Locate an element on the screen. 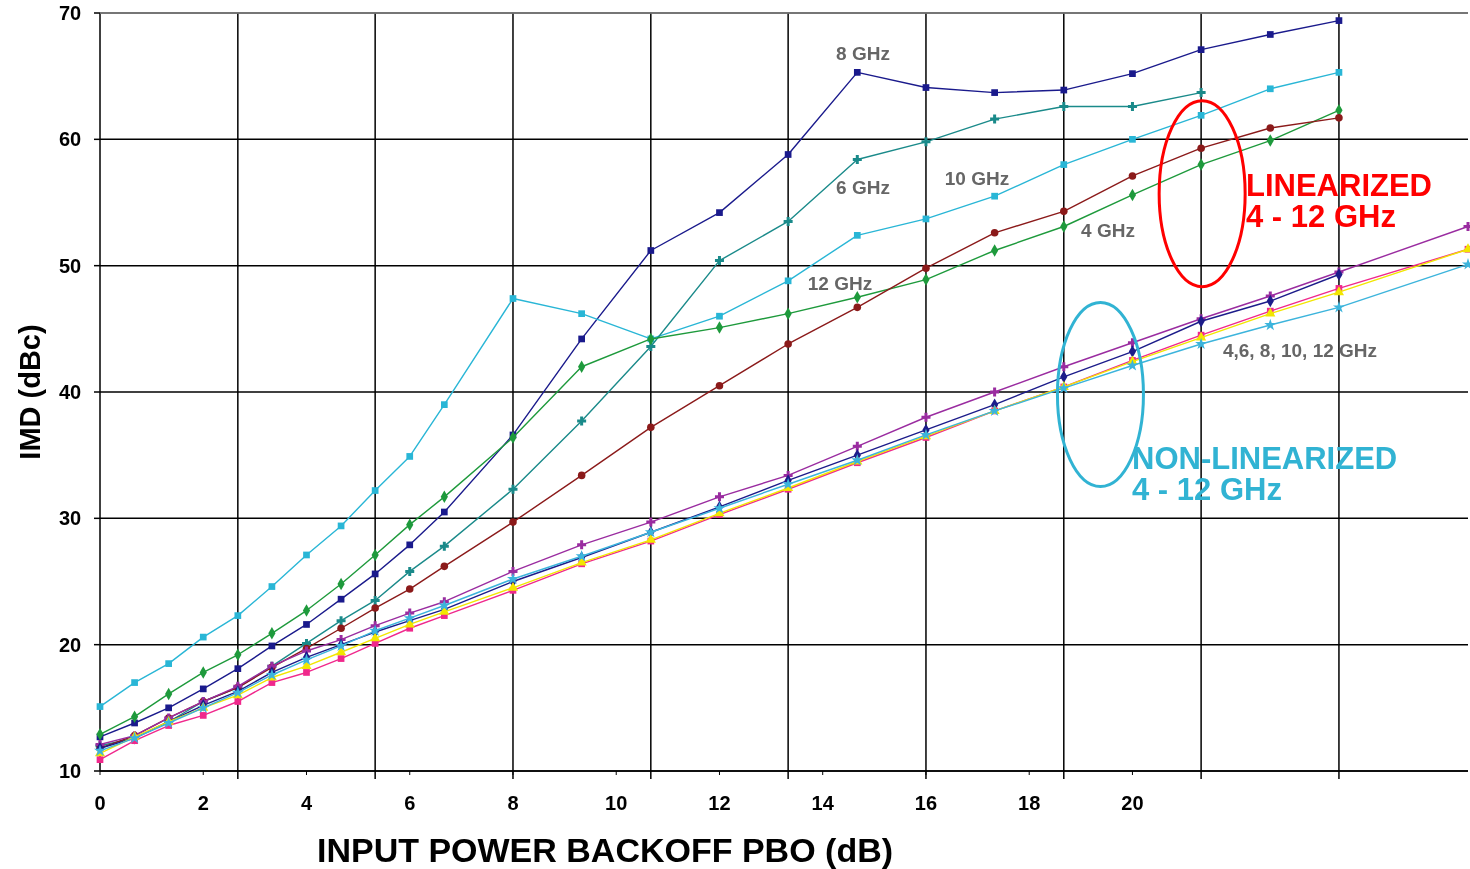 The width and height of the screenshot is (1470, 869). annotation: 10 GHz is located at coordinates (977, 178).